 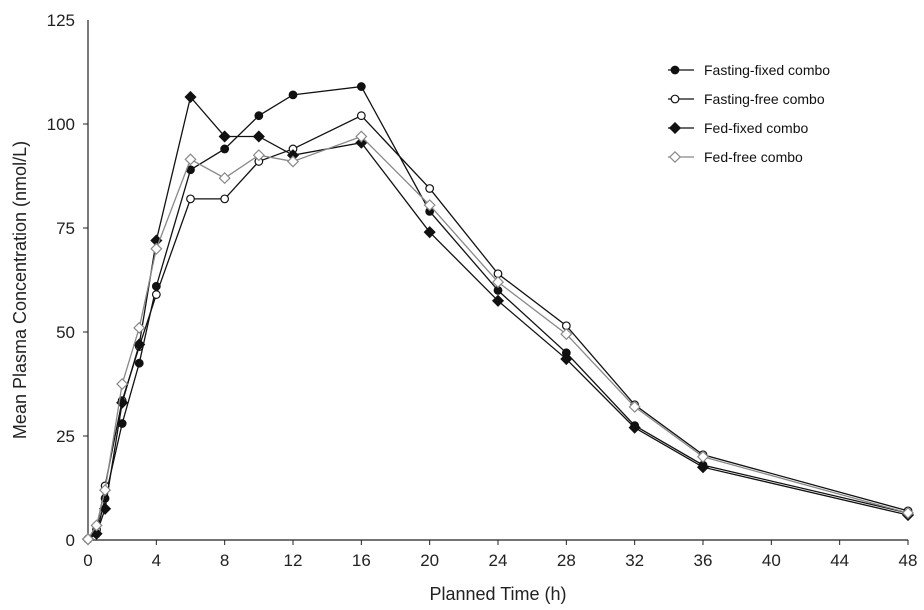 I want to click on x-tick-label: 28, so click(x=566, y=560).